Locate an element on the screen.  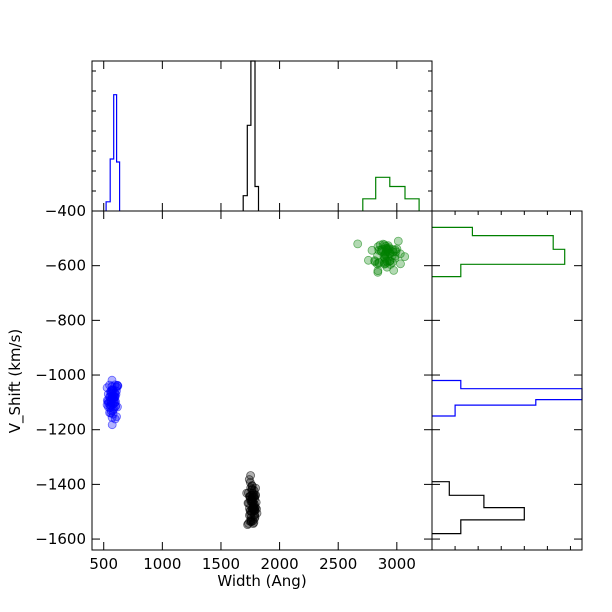
y-tick-label: −800 is located at coordinates (65, 320).